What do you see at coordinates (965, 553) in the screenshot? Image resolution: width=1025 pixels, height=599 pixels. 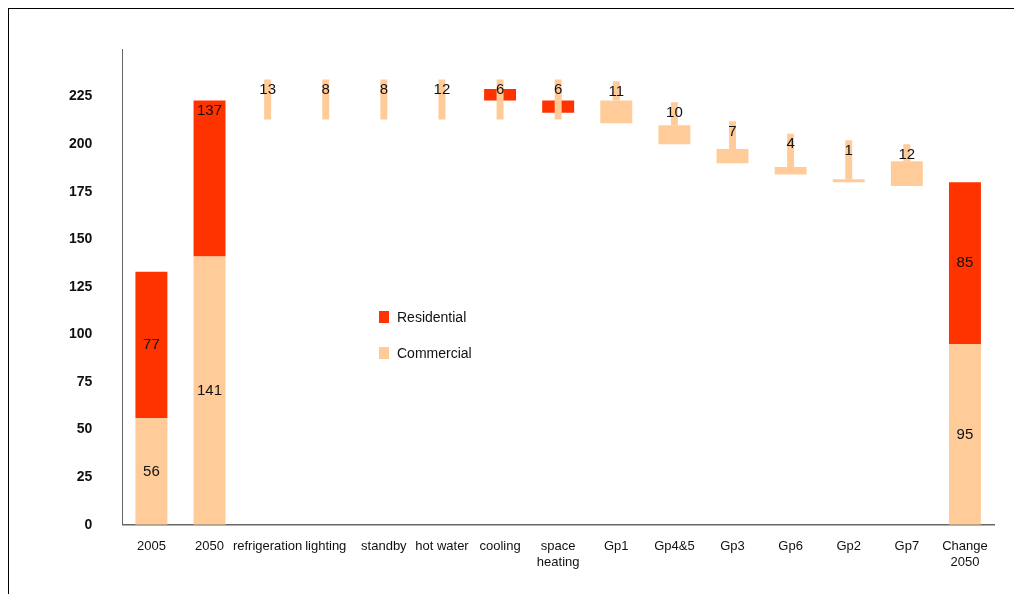 I see `x-tick-label: Change 2050` at bounding box center [965, 553].